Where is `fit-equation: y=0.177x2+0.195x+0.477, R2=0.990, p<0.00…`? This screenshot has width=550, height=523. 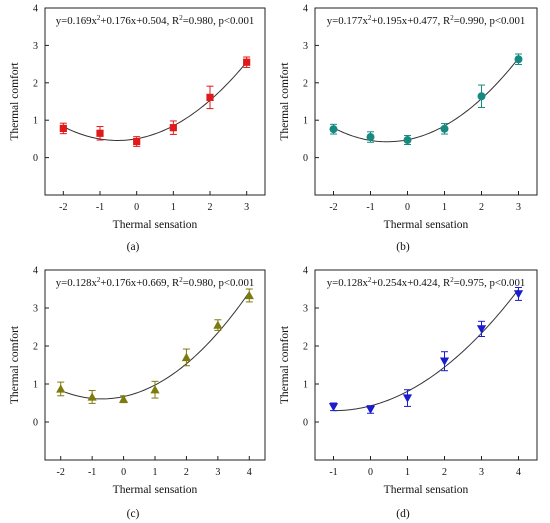 fit-equation: y=0.177x2+0.195x+0.477, R2=0.990, p<0.00… is located at coordinates (426, 20).